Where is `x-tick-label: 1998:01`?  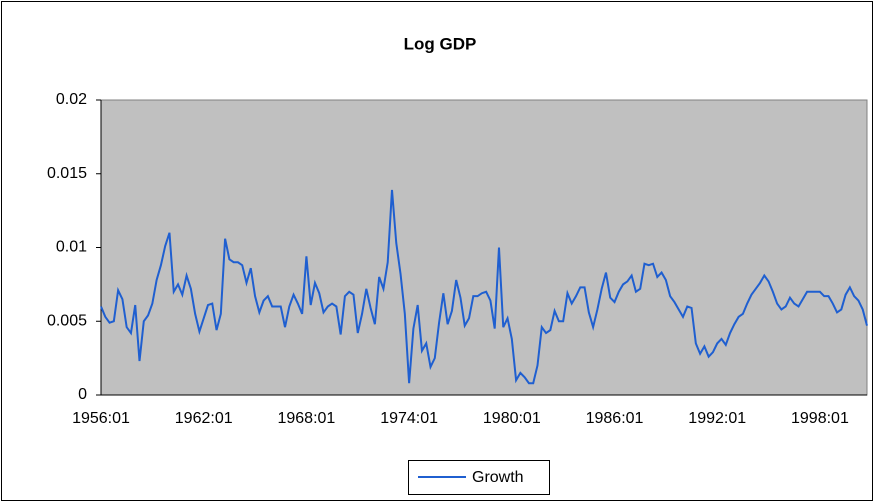
x-tick-label: 1998:01 is located at coordinates (820, 418).